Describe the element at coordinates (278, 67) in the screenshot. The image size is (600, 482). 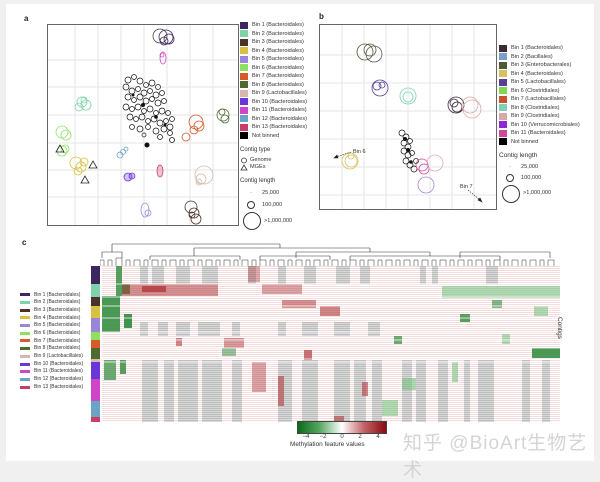
I see `legend-label: Bin 6 (Bacteroidales)` at that location.